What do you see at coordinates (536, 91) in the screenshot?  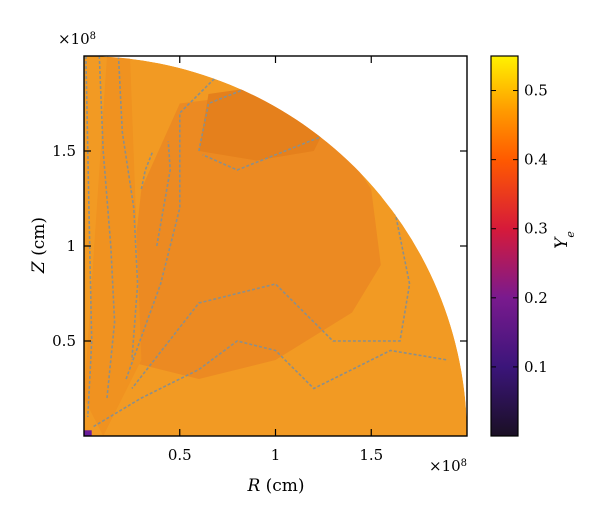 I see `colorbar-tick-label: 0.5` at bounding box center [536, 91].